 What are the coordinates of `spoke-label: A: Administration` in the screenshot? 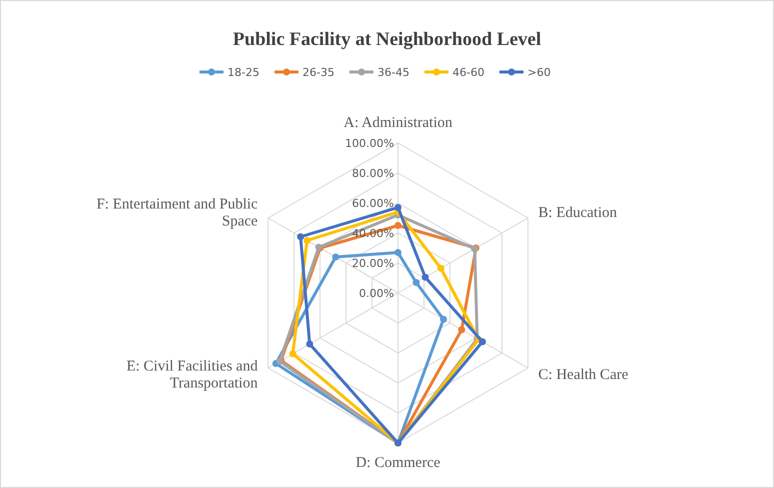 It's located at (398, 123).